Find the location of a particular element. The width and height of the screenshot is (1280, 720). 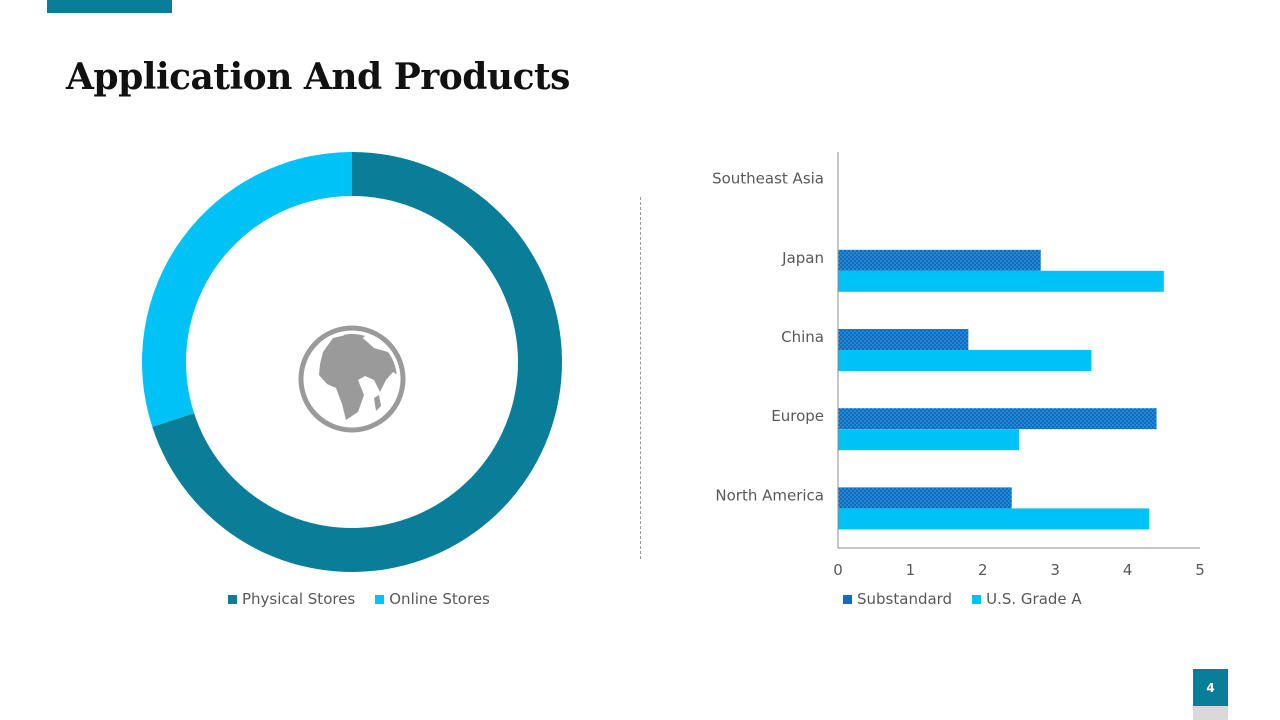

legend-entry-online-stores: Online Stores is located at coordinates (432, 599).